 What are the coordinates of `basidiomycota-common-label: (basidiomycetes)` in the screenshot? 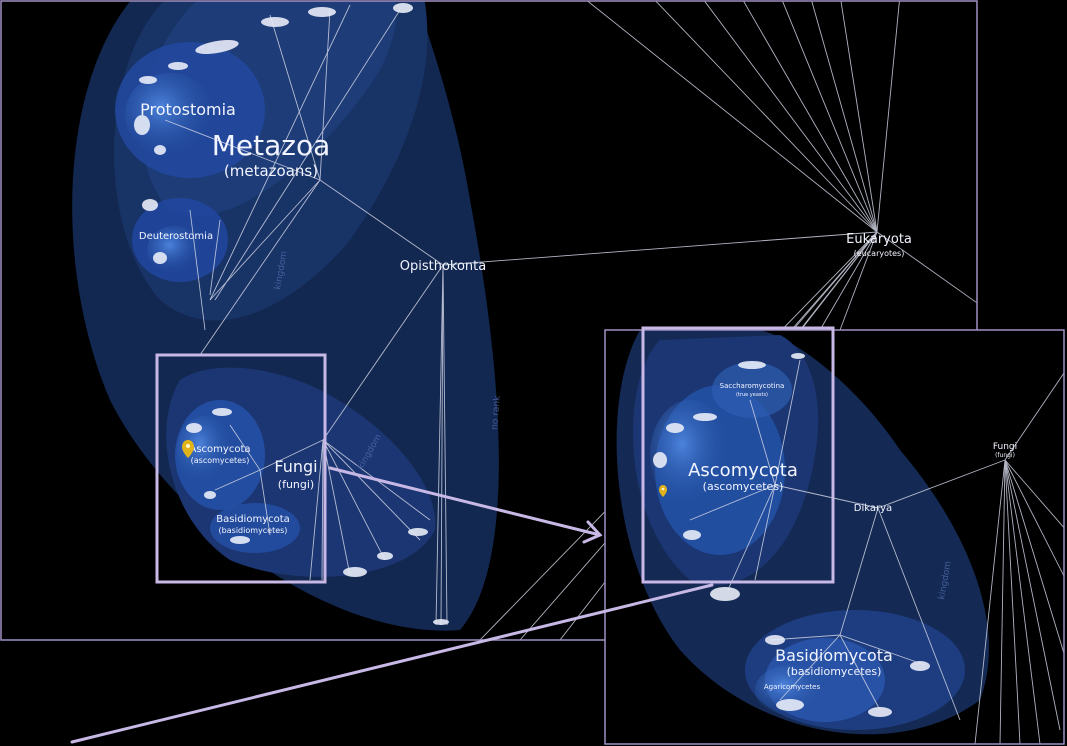 It's located at (253, 530).